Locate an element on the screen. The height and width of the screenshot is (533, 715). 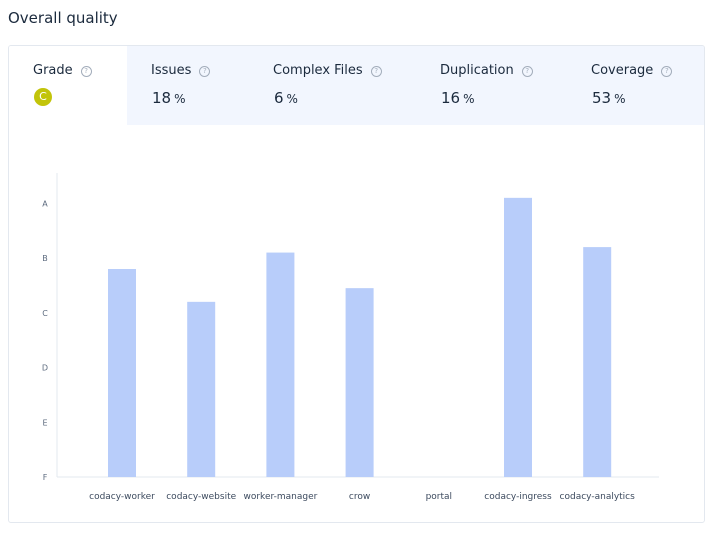
page-title: Overall quality is located at coordinates (63, 18).